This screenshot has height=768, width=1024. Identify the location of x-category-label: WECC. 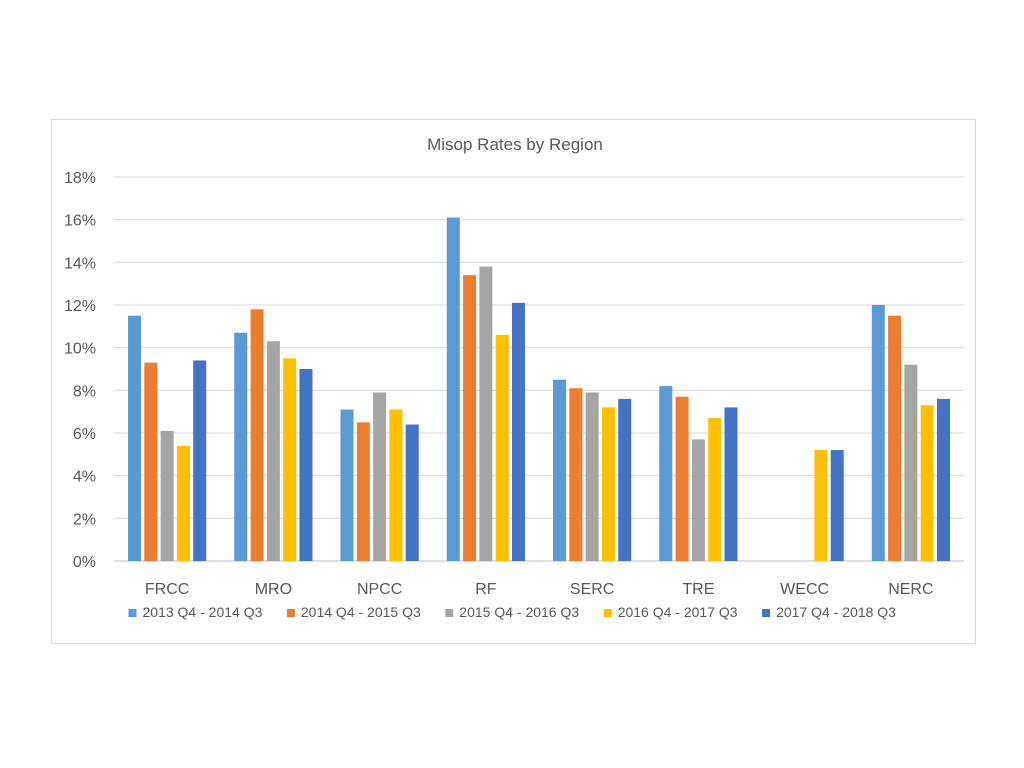
(804, 589).